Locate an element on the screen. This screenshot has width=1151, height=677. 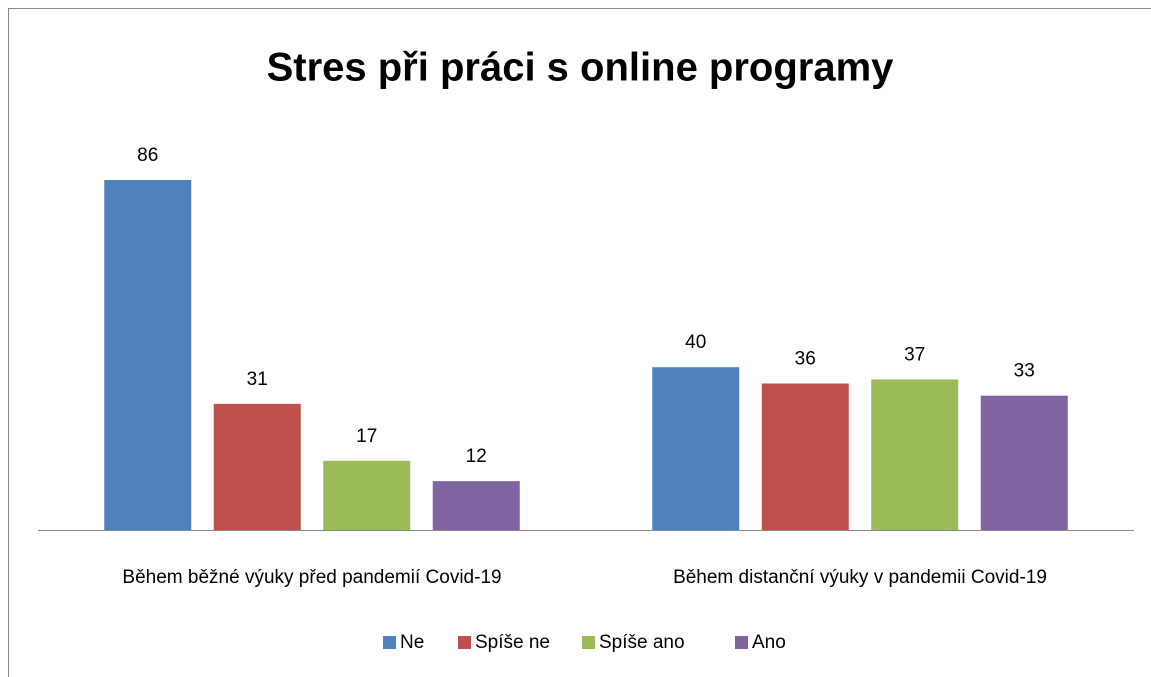
chart-title: Stres při práci s online programy is located at coordinates (581, 68).